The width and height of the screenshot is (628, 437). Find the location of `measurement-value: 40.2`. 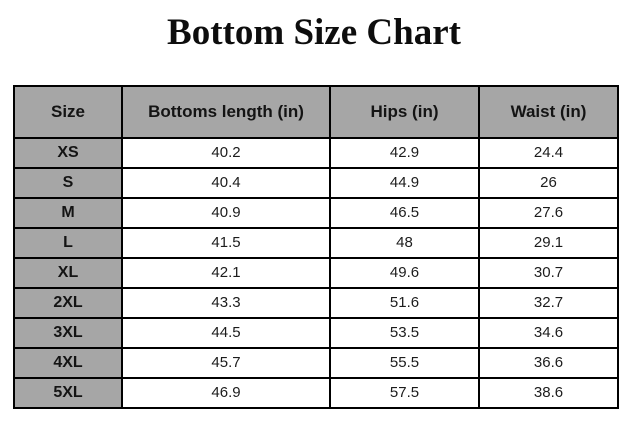

measurement-value: 40.2 is located at coordinates (226, 152).